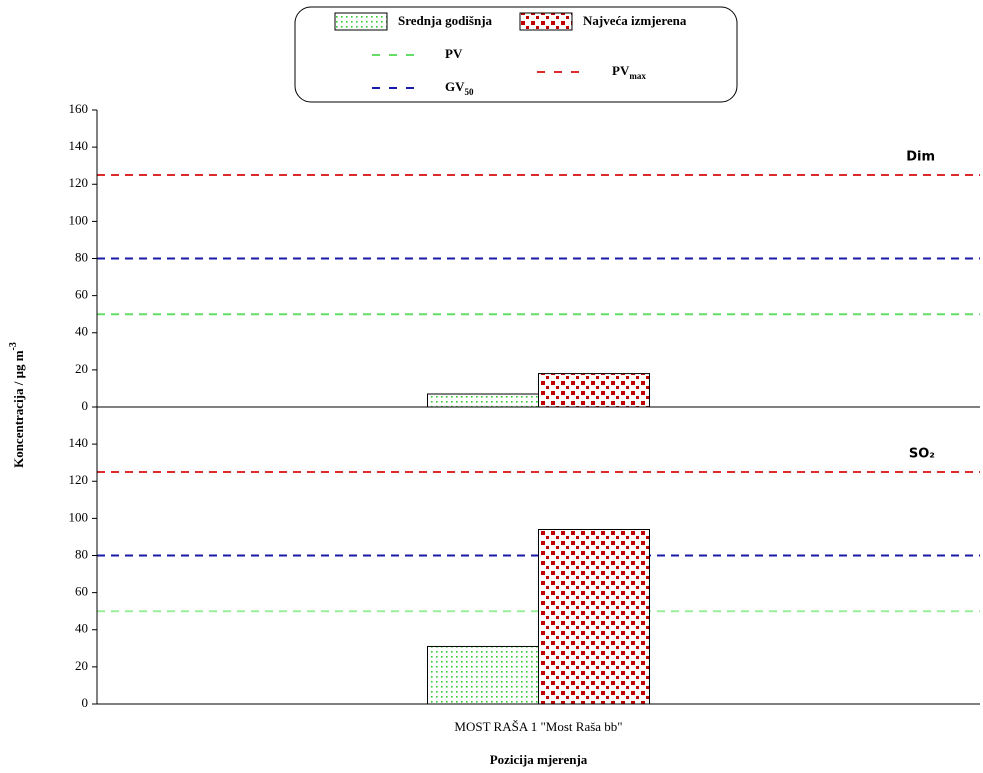  I want to click on legend-label: Najveća izmjerena, so click(635, 20).